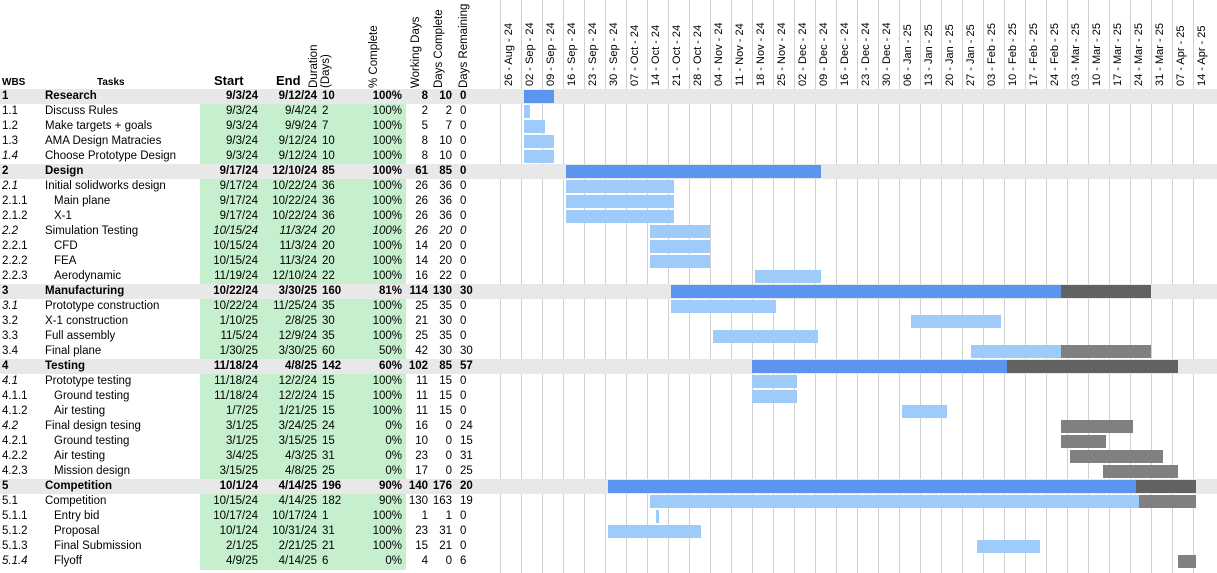  I want to click on task-row: 5.1.1 Entry bid 10/17/24 10/17/24 1 100% 1 1 0, so click(608, 516).